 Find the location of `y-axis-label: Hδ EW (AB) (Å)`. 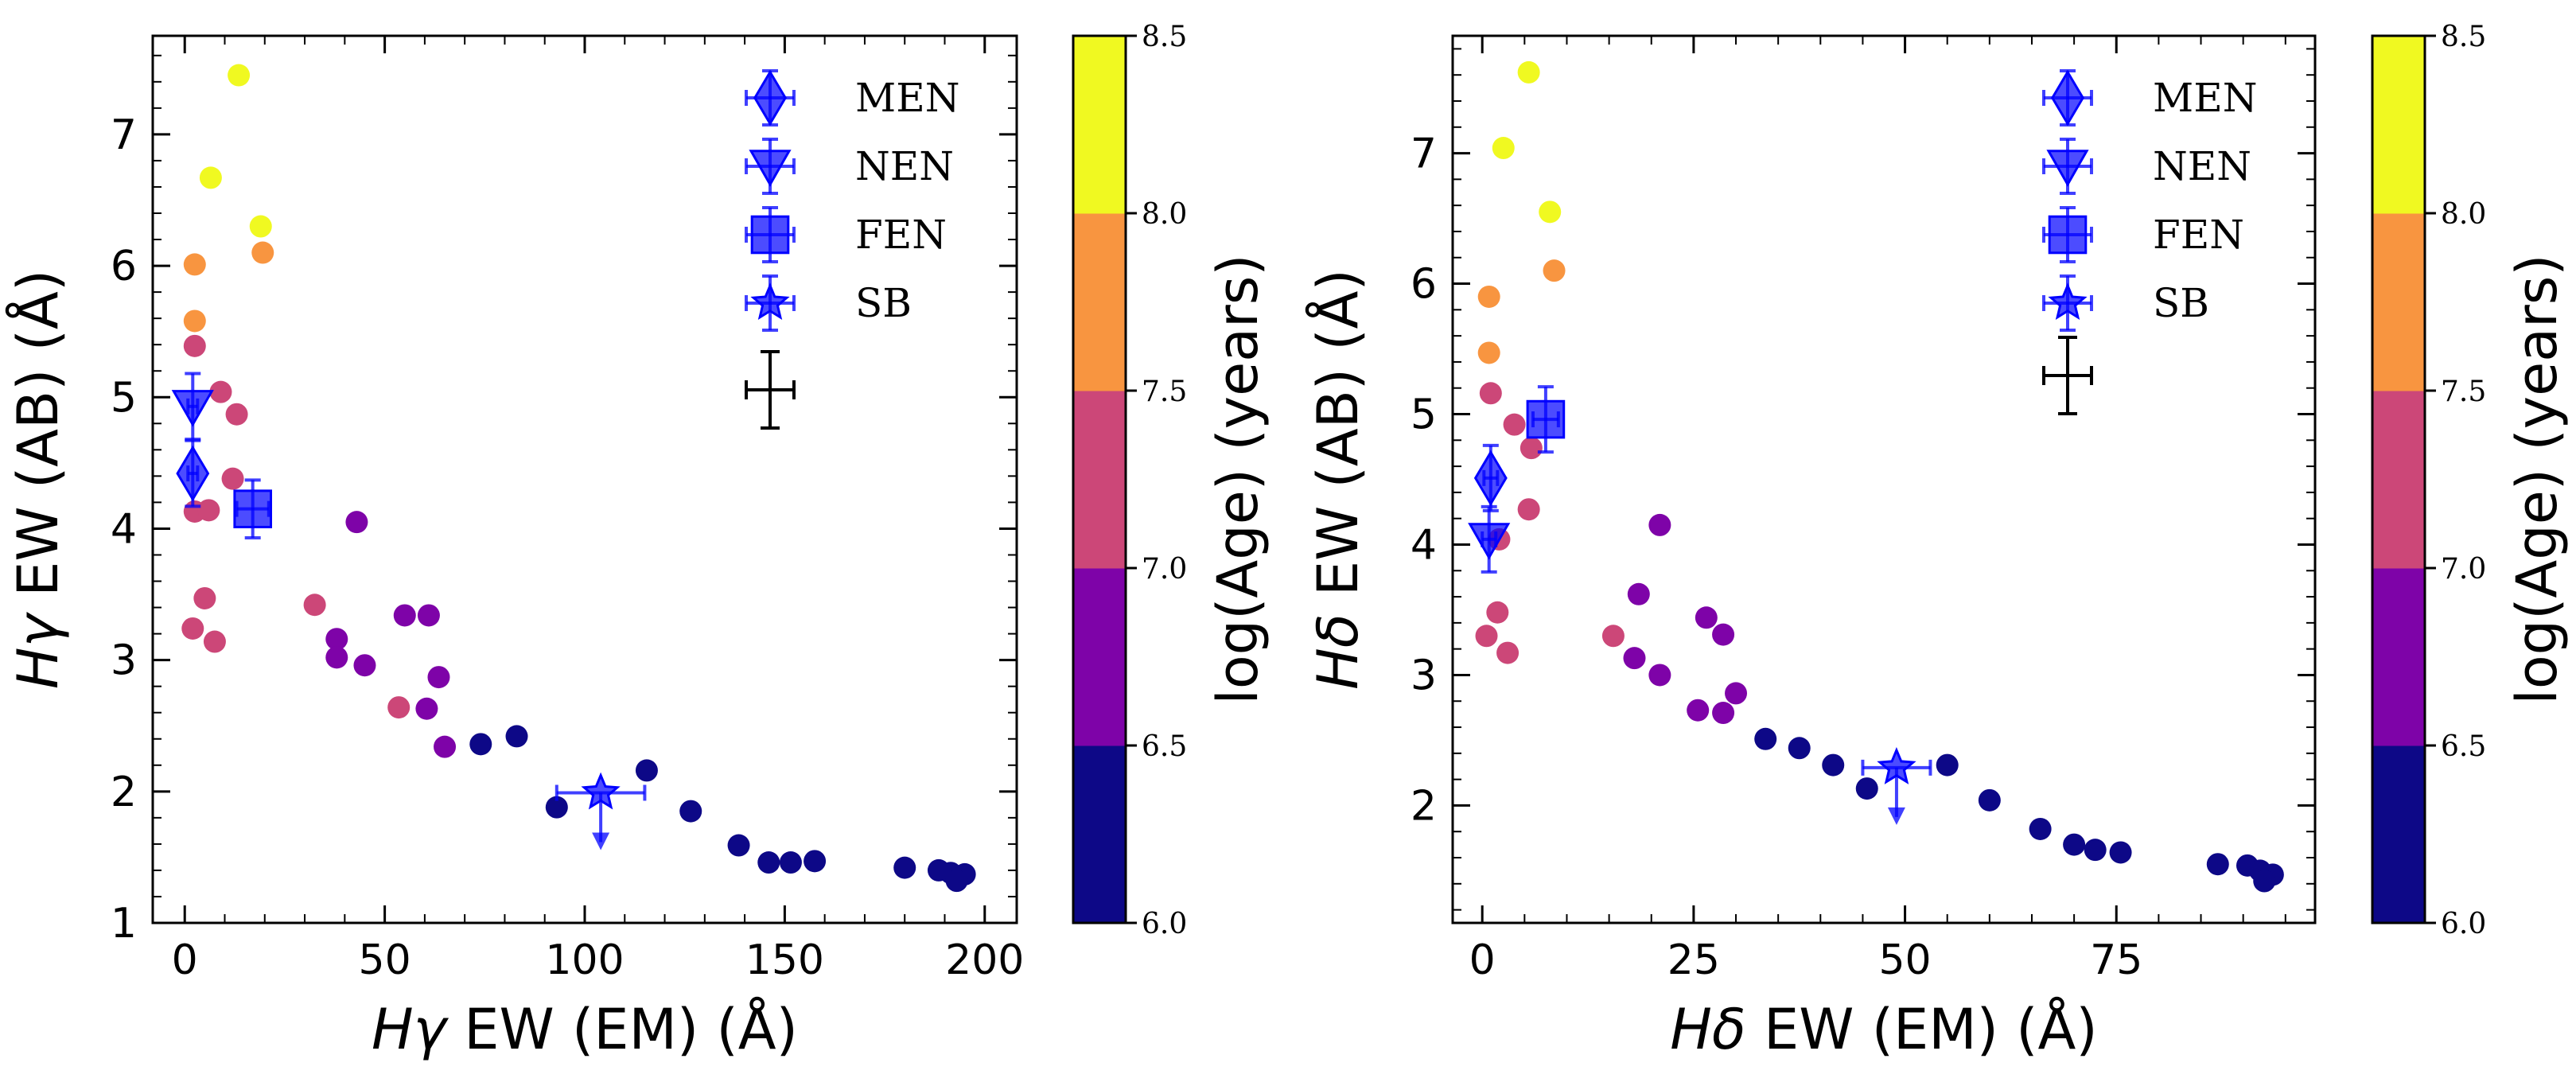

y-axis-label: Hδ EW (AB) (Å) is located at coordinates (1339, 479).